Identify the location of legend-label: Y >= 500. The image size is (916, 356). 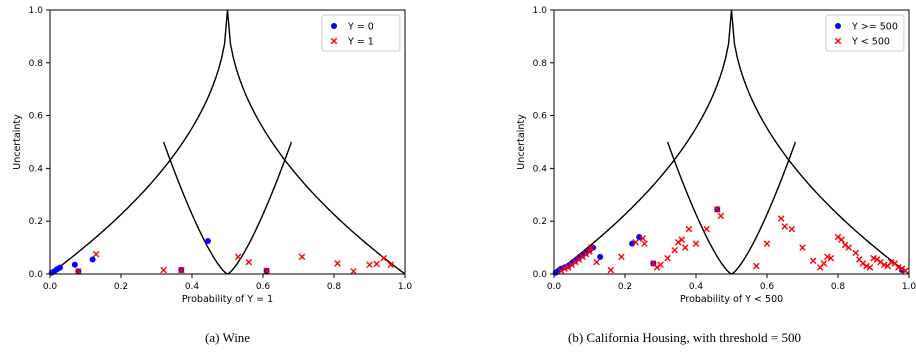
(874, 27).